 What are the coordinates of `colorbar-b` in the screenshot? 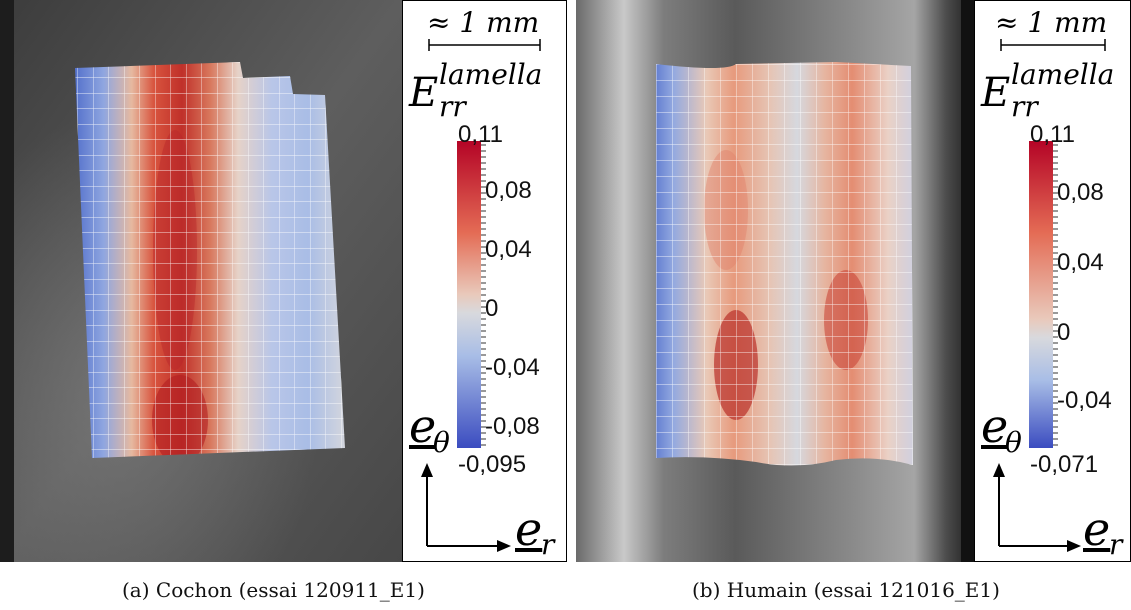 It's located at (1041, 294).